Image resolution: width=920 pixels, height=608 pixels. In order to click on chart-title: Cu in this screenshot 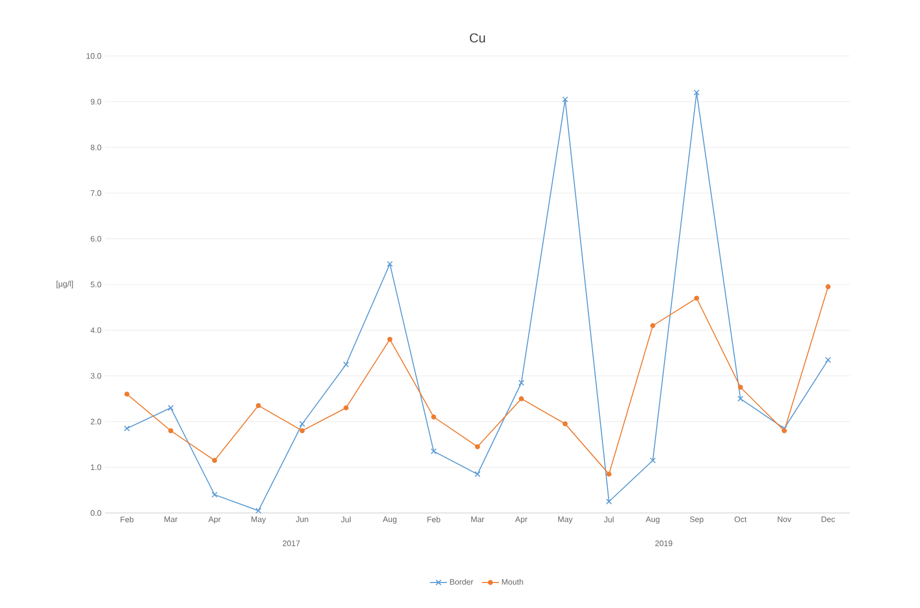, I will do `click(477, 37)`.